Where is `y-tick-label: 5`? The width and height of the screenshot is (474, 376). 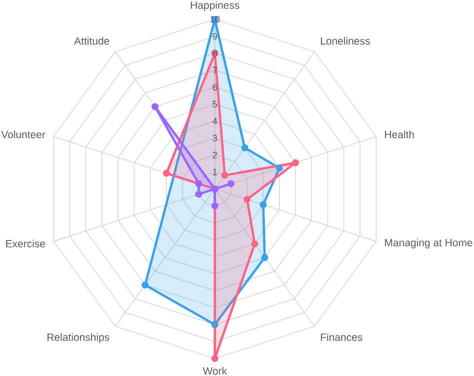 y-tick-label: 5 is located at coordinates (215, 104).